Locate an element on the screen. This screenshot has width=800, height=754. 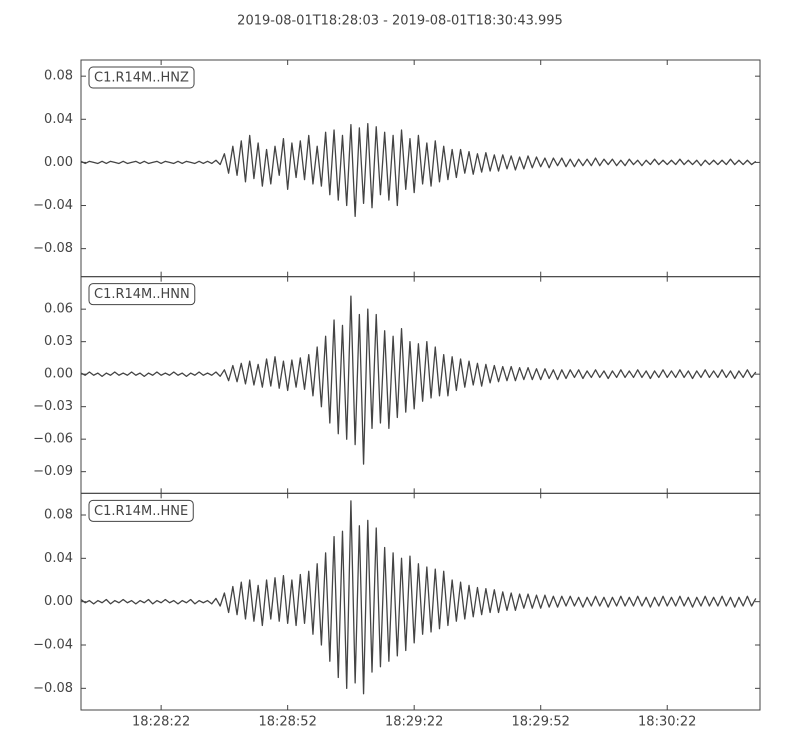
x-tick-label: 18:28:52 is located at coordinates (287, 722).